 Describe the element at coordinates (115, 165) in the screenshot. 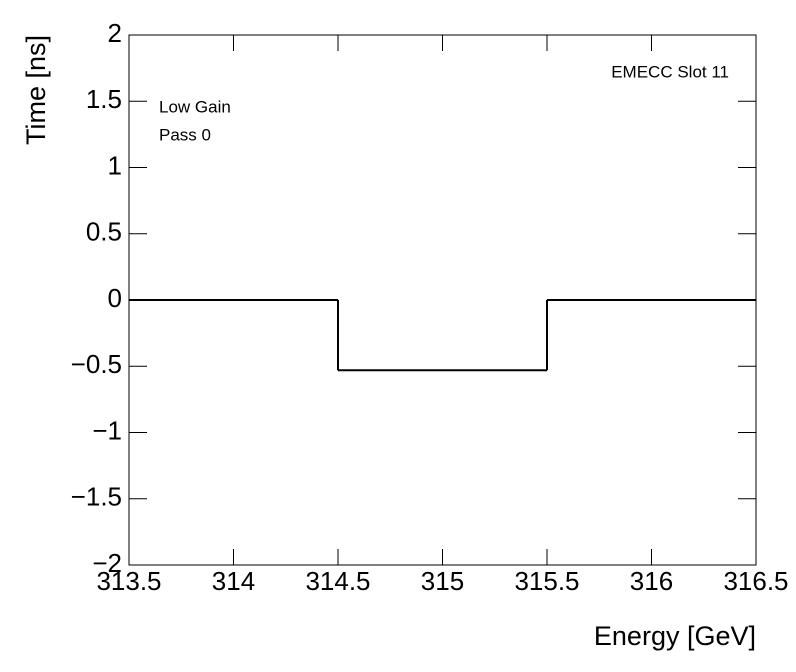

I see `y-tick-label: 1` at that location.